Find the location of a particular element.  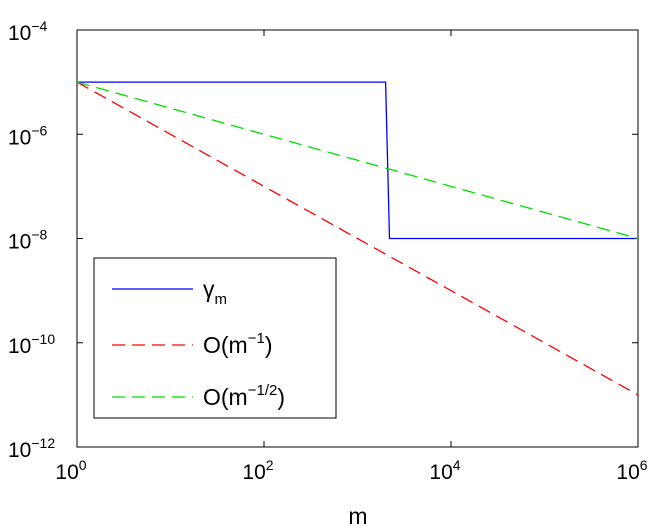

y-tick-label: 10⁻⁴ is located at coordinates (28, 31).